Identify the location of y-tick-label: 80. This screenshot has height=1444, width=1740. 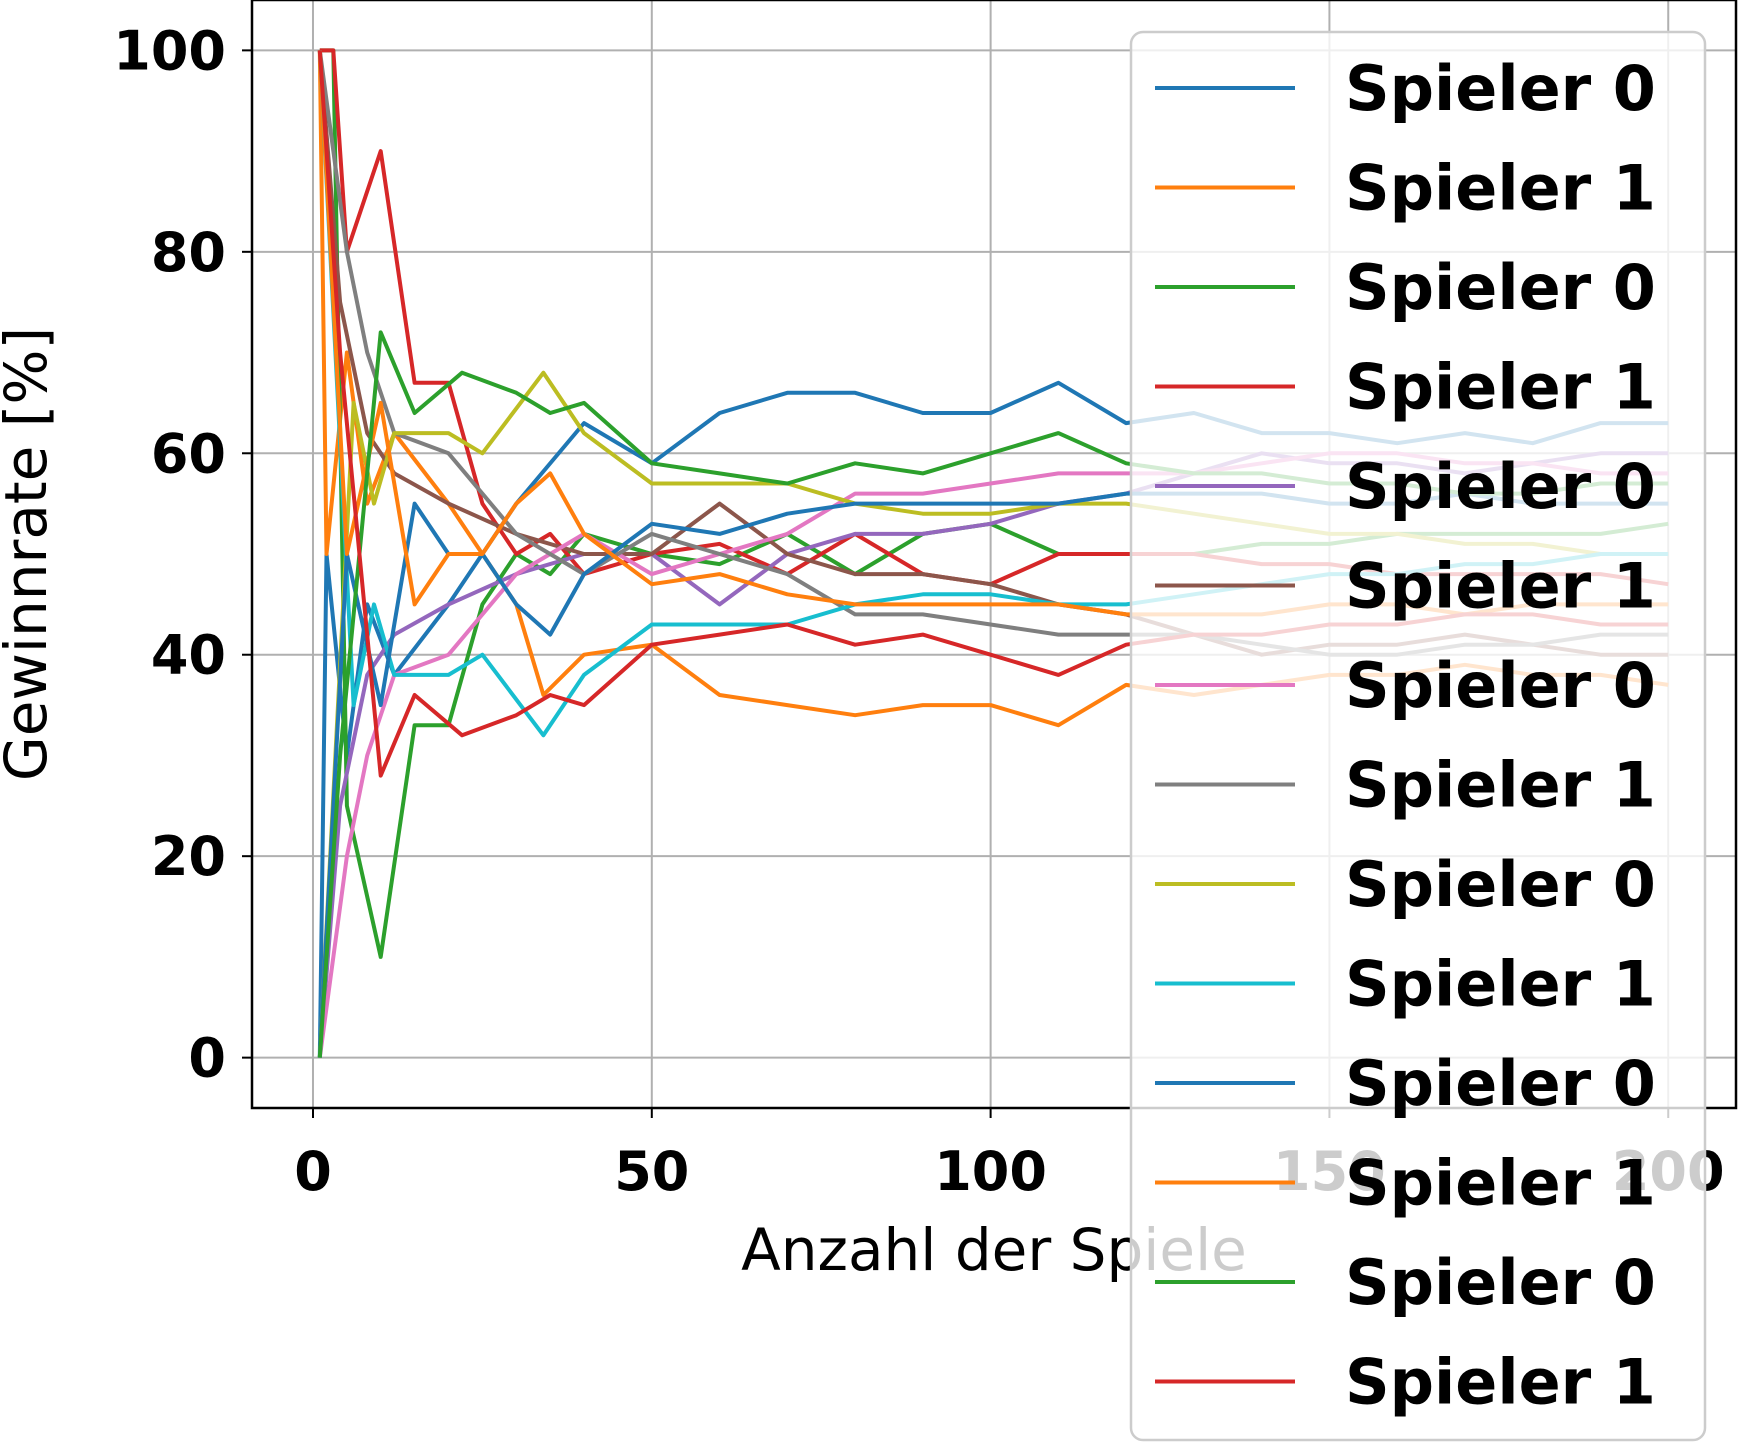
(188, 252).